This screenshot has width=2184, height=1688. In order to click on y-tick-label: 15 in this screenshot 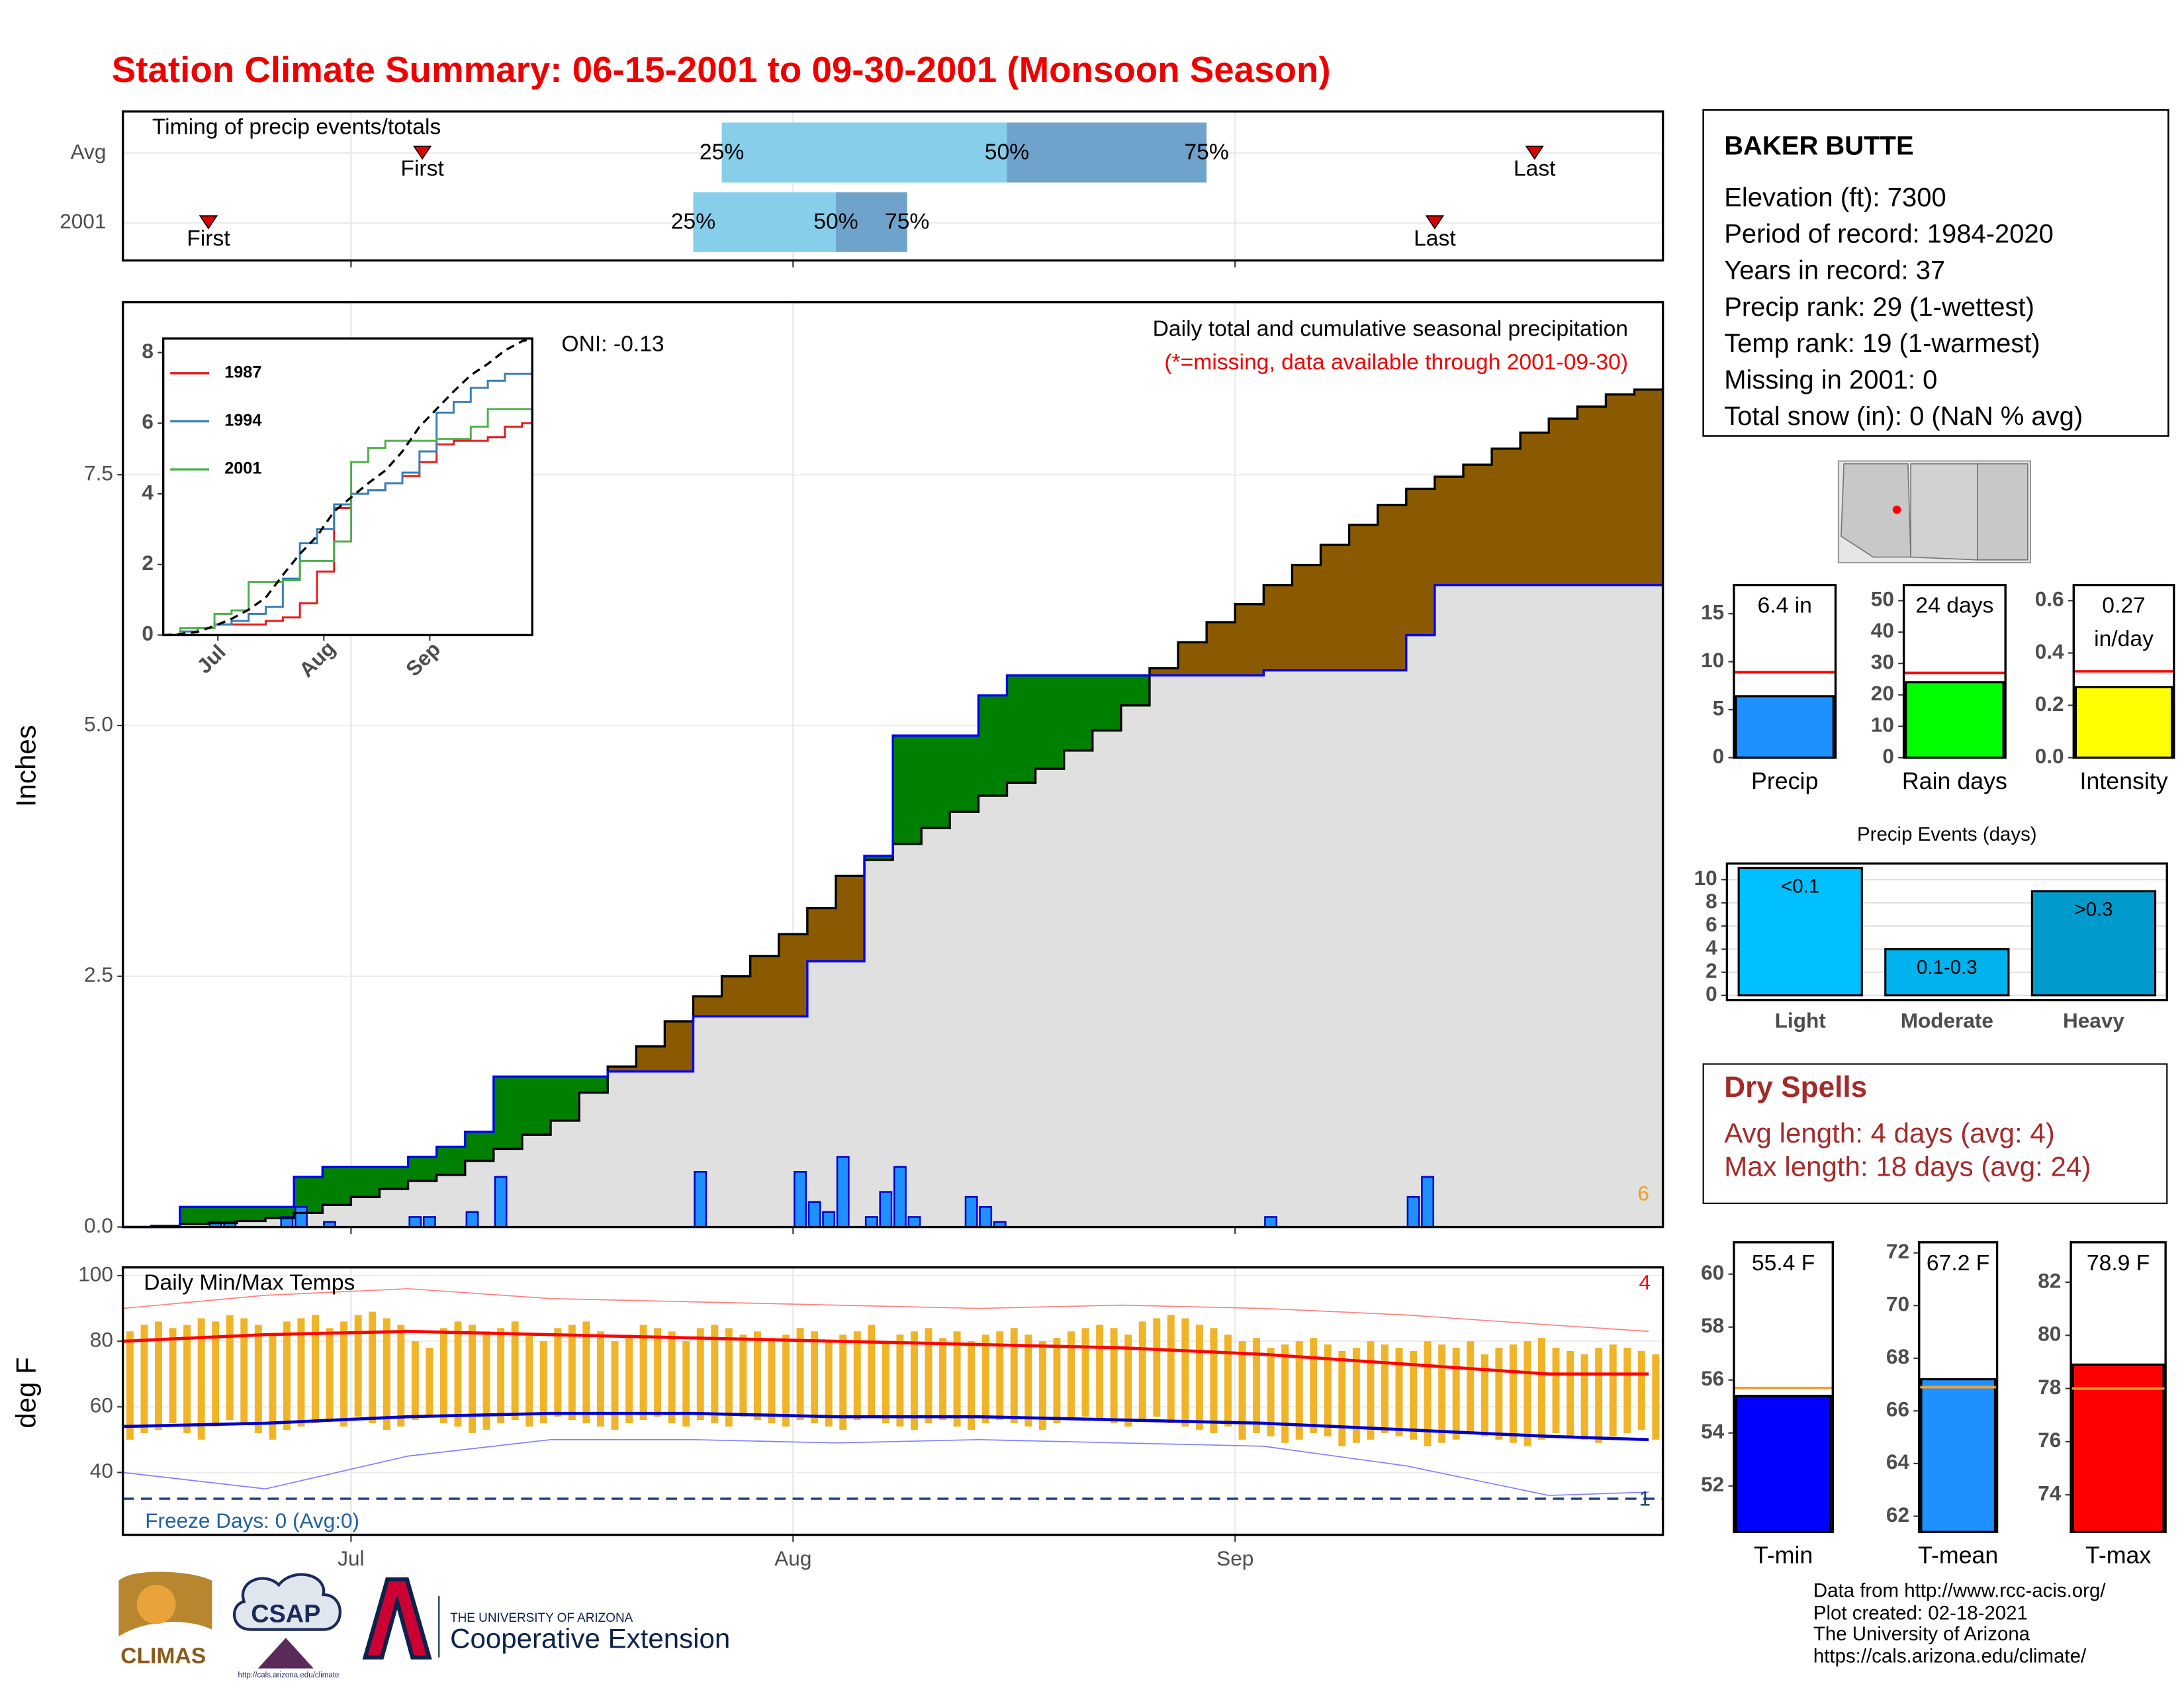, I will do `click(1712, 612)`.